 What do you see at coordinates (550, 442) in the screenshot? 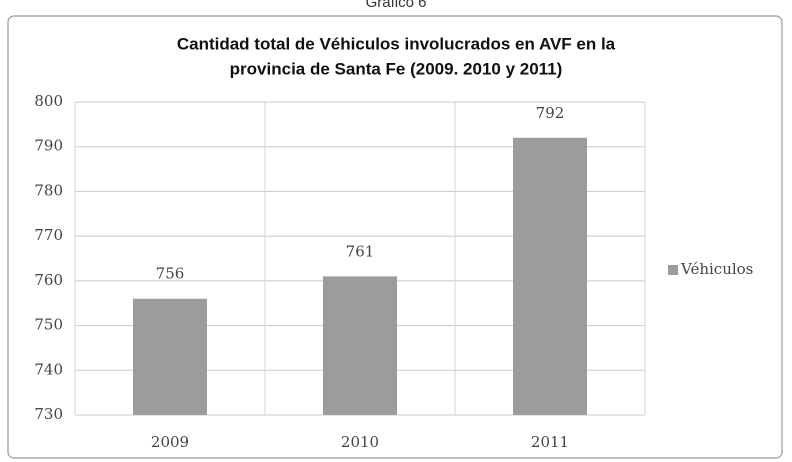
I see `x-tick-label: 2011` at bounding box center [550, 442].